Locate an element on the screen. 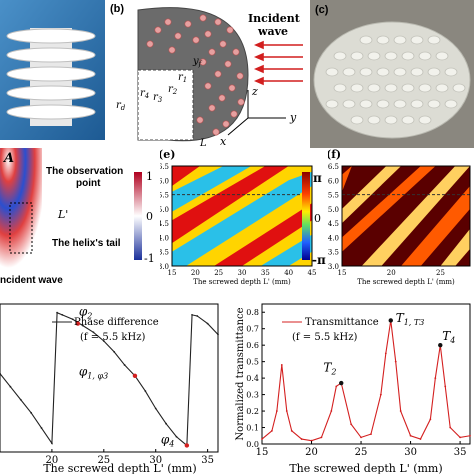 This screenshot has height=474, width=474. y-tick-6: 0.6 is located at coordinates (252, 345).